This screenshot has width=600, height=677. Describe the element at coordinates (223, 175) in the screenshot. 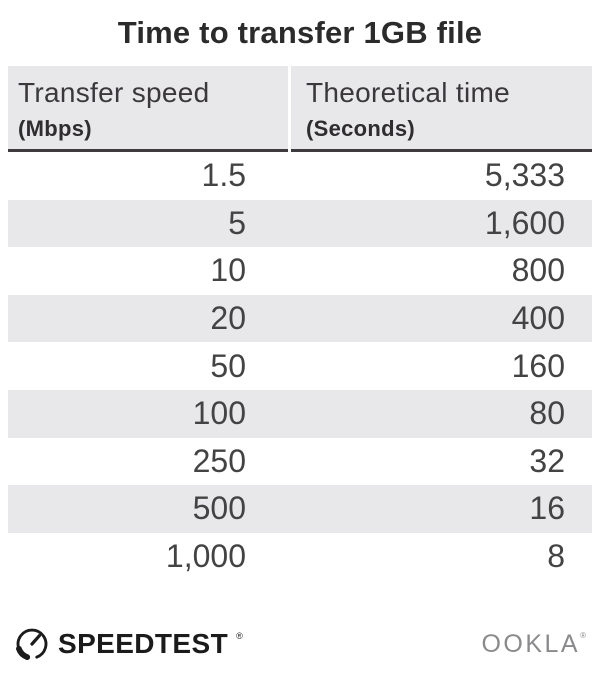

I see `speed-cell: 1.5` at that location.